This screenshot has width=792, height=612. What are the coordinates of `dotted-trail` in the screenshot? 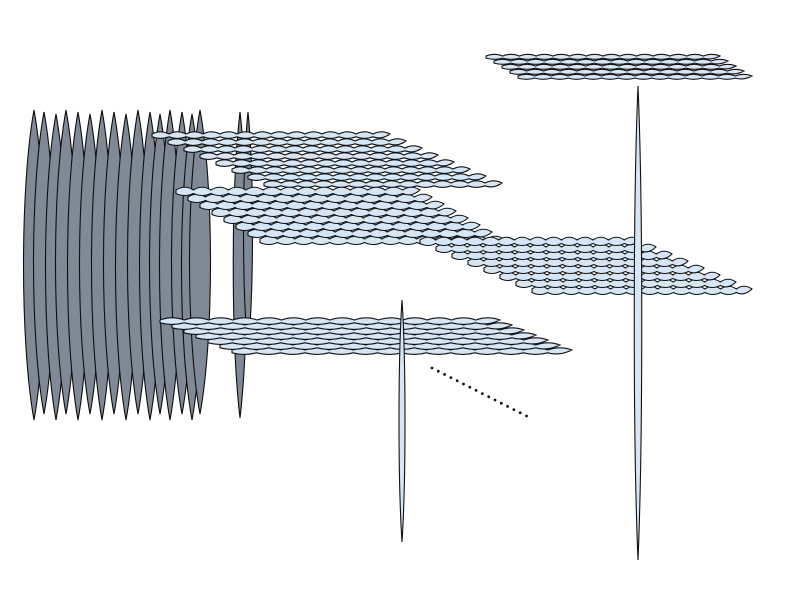 It's located at (479, 392).